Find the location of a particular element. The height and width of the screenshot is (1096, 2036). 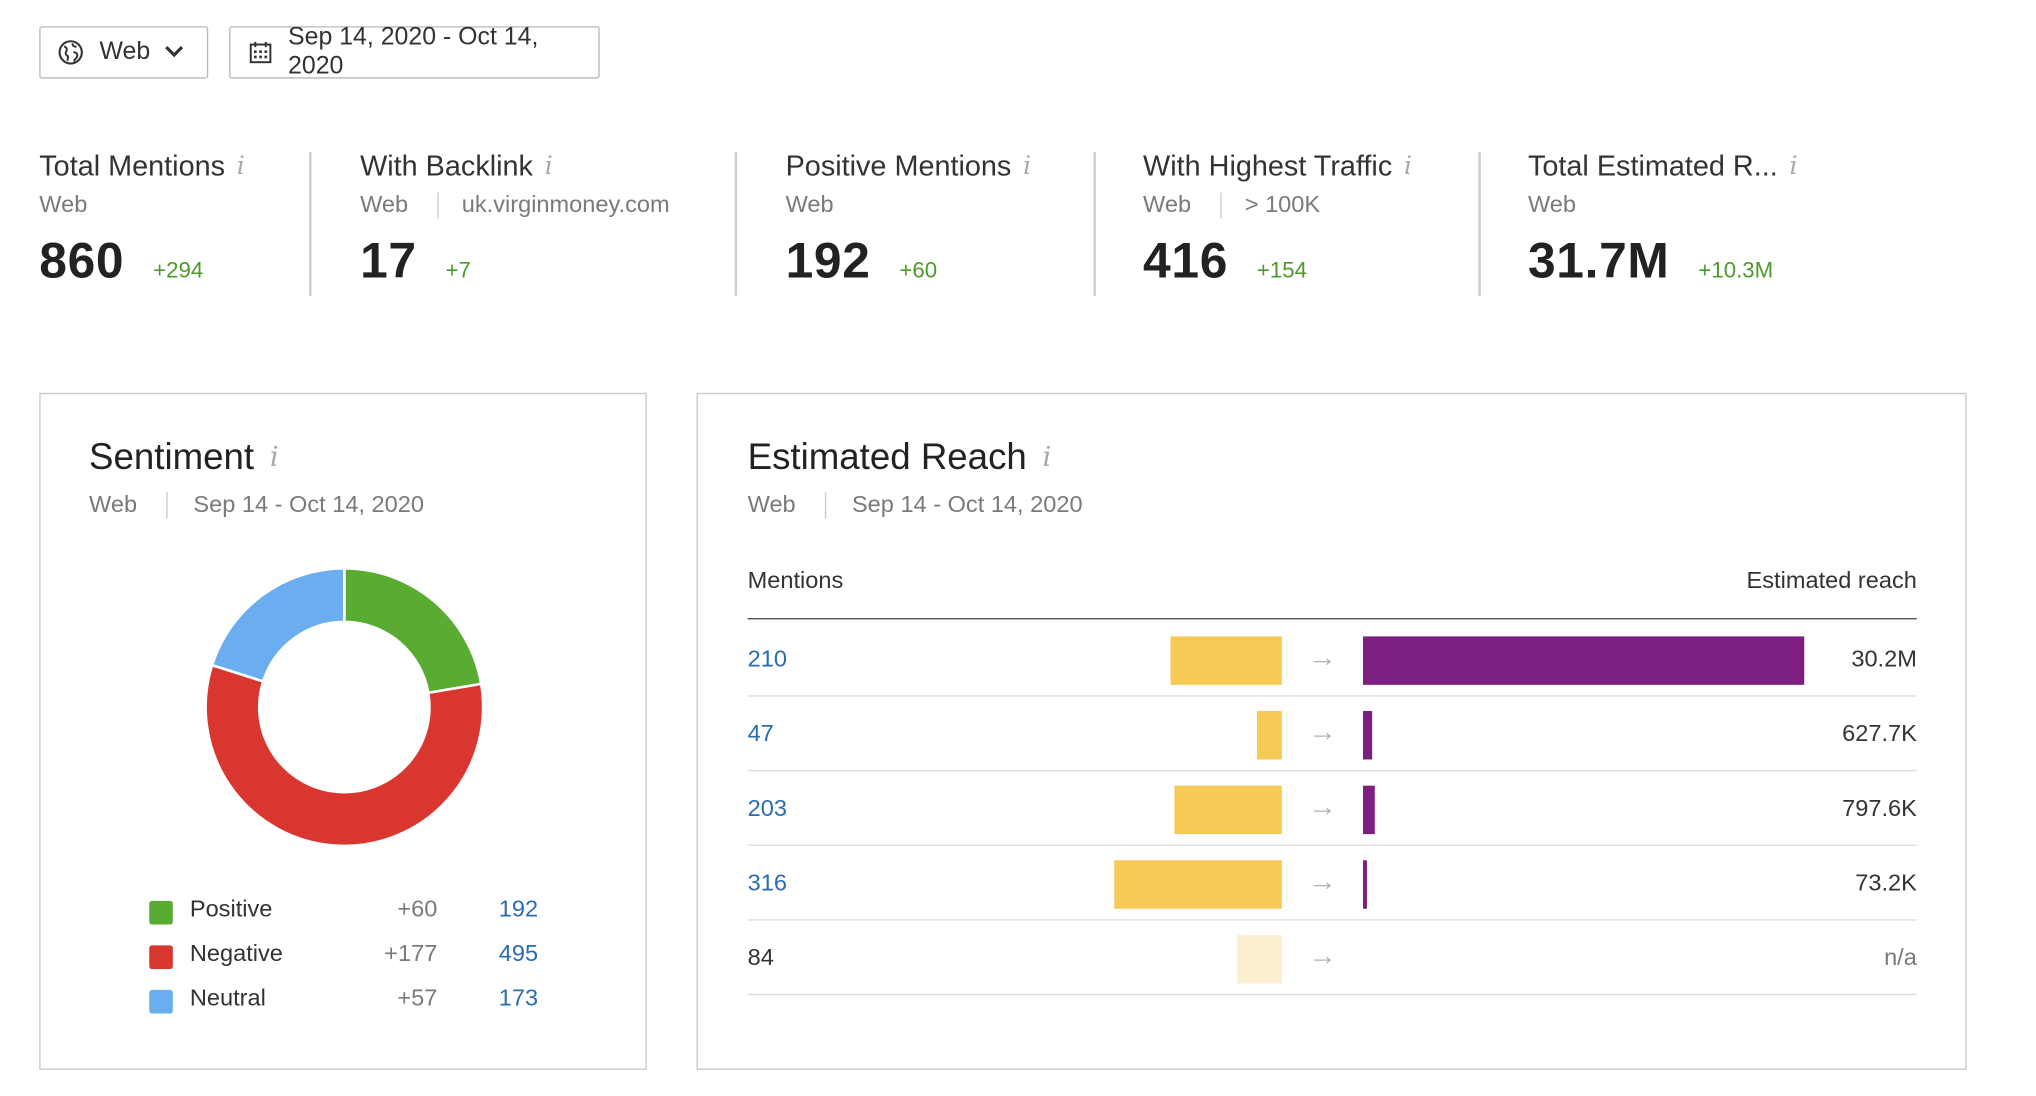

mentions-count-link: 203 is located at coordinates (767, 808).